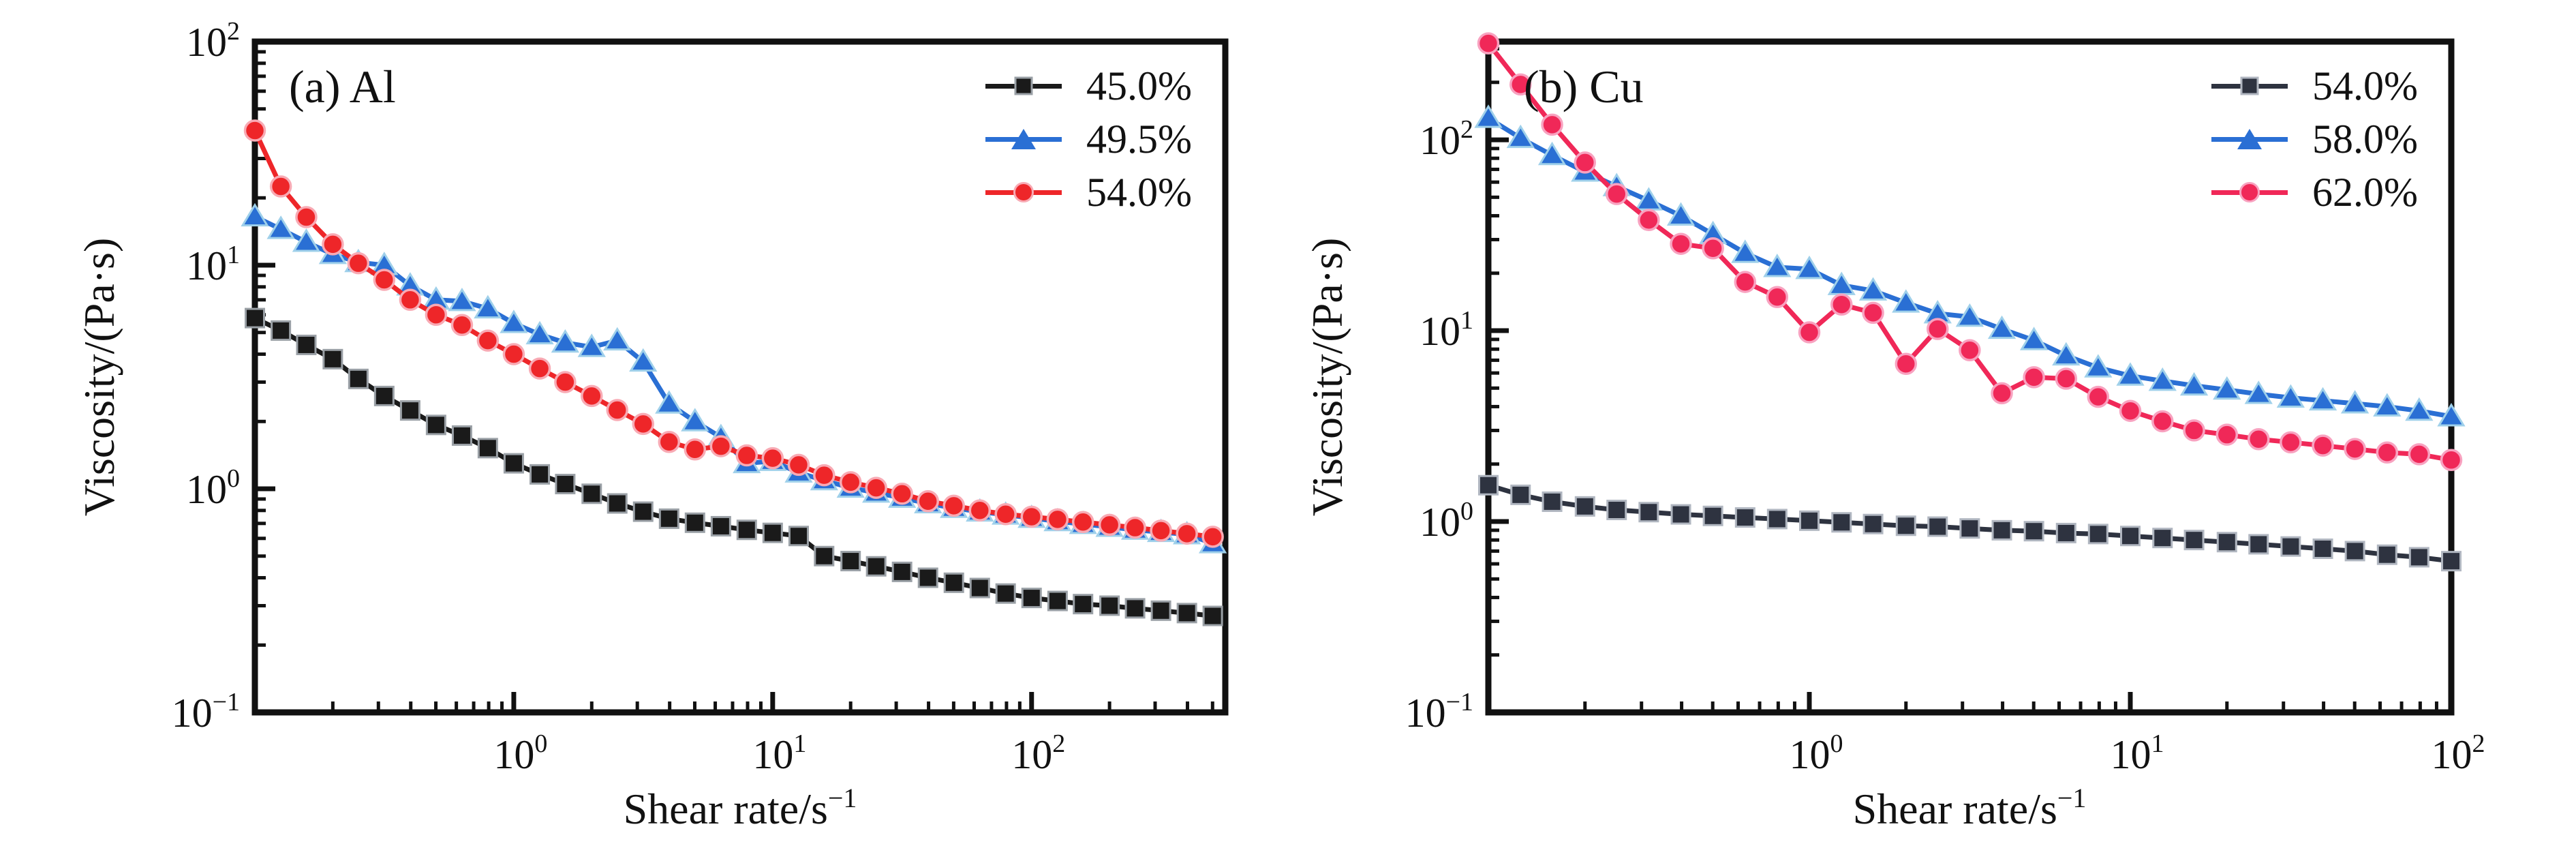  I want to click on panel-a-x-axis-label: Shear rate/s−1, so click(740, 809).